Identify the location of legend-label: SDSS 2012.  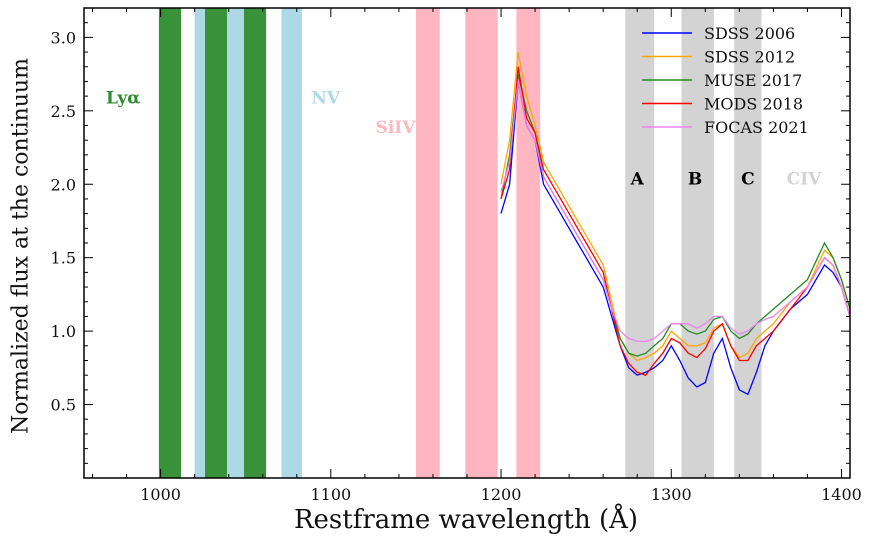
(749, 57).